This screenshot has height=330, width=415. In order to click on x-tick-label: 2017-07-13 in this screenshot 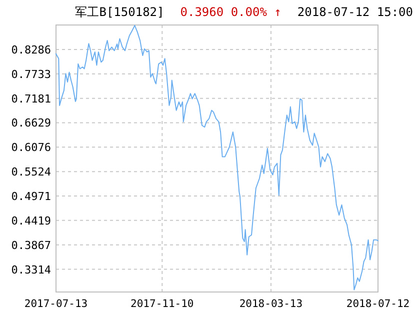, I will do `click(56, 304)`.